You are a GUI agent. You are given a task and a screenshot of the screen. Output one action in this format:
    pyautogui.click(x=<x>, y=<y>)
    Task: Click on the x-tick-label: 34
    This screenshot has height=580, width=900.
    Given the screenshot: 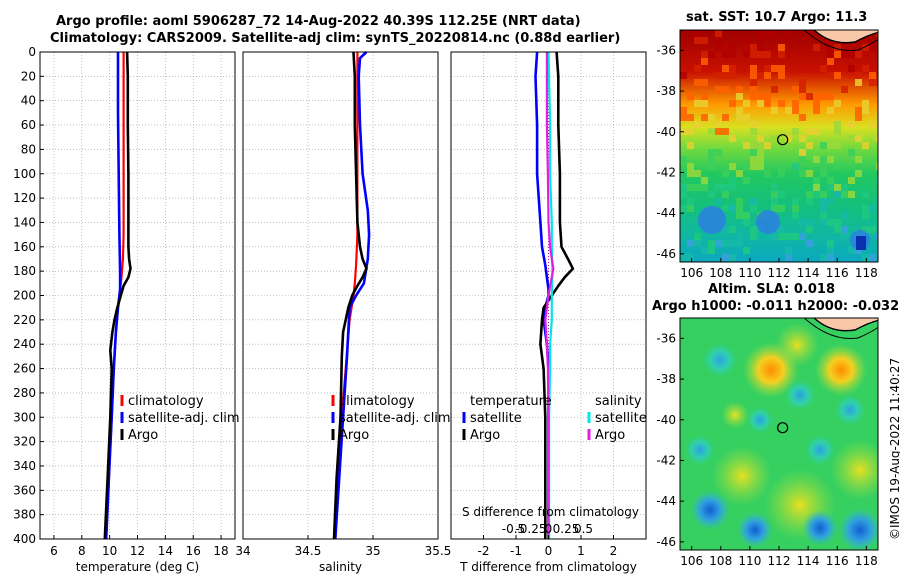 What is the action you would take?
    pyautogui.click(x=242, y=551)
    